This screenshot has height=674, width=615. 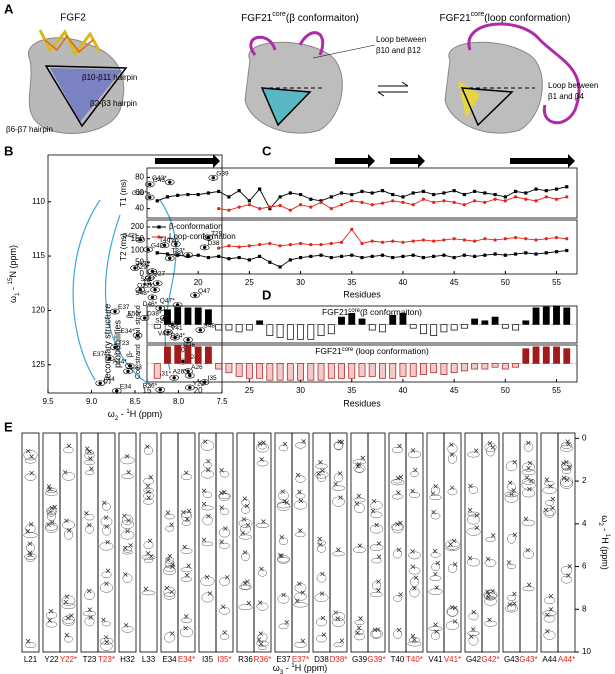 What do you see at coordinates (138, 250) in the screenshot?
I see `y-tick-label: 100` at bounding box center [138, 250].